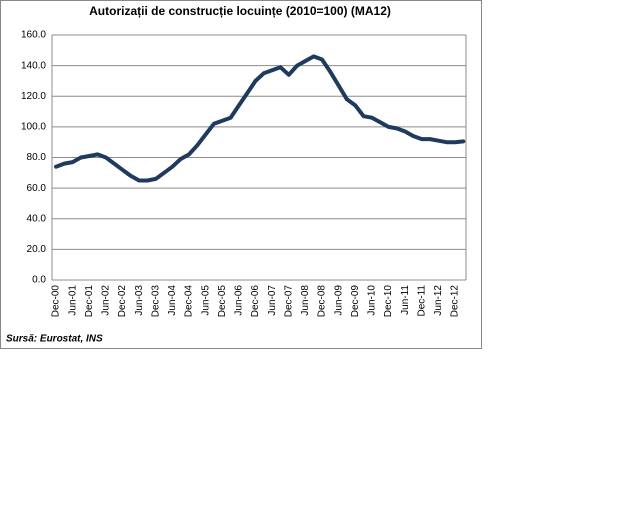 The width and height of the screenshot is (640, 512). I want to click on y-tick-label: 60.0, so click(37, 188).